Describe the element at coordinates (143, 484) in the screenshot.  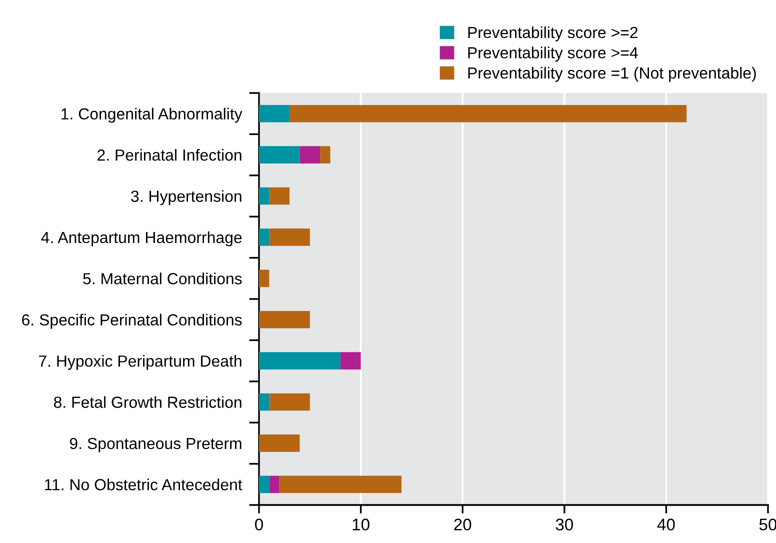
I see `y-tick-label: 11. No Obstetric Antecedent` at that location.